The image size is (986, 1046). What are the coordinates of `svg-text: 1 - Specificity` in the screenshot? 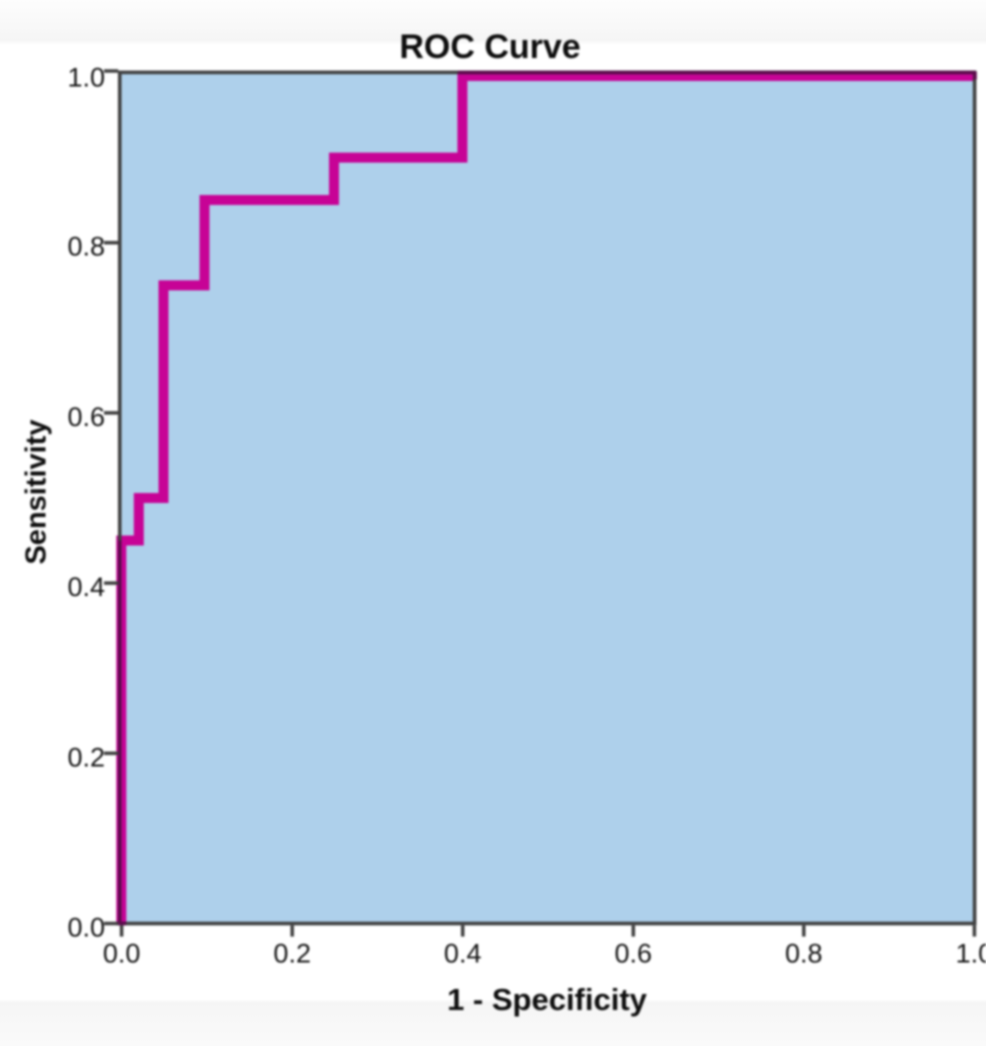 It's located at (547, 999).